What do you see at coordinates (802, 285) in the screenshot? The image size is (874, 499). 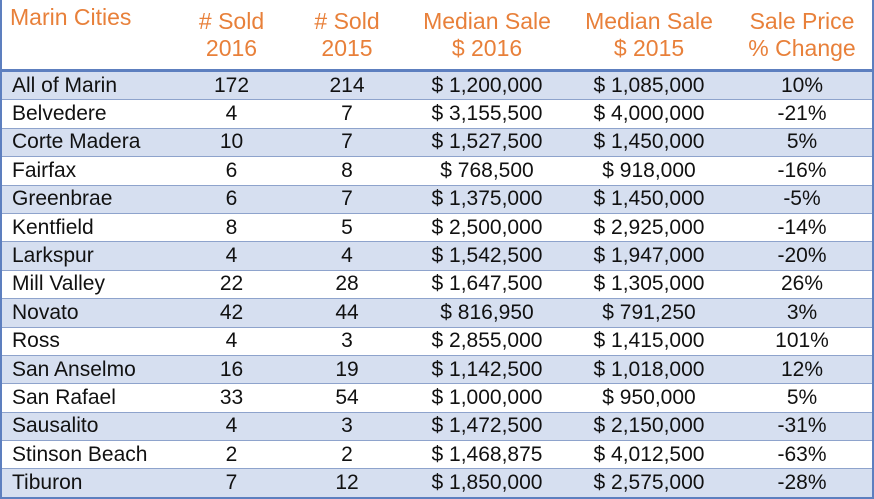 I see `price-change-cell: 26%` at bounding box center [802, 285].